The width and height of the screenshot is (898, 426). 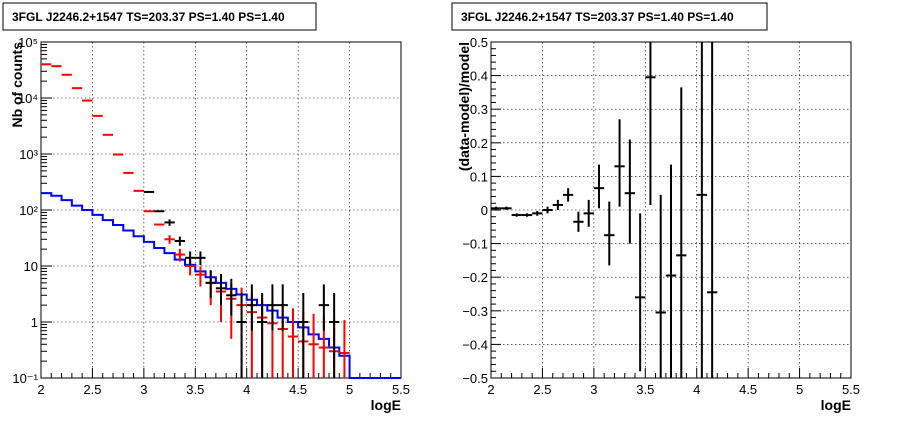 What do you see at coordinates (479, 176) in the screenshot?
I see `y-tick-label: 0.1` at bounding box center [479, 176].